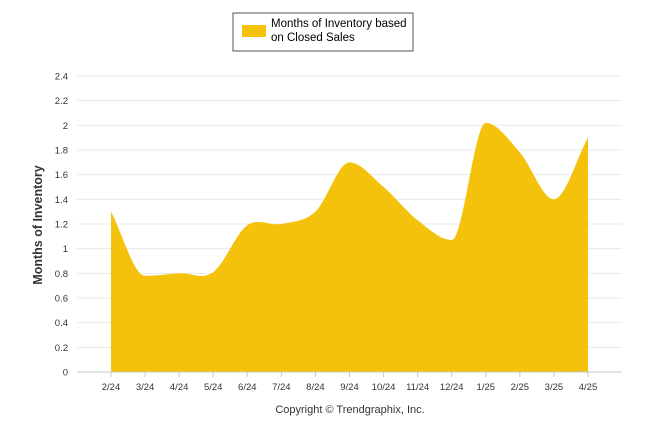 The width and height of the screenshot is (646, 434). What do you see at coordinates (179, 387) in the screenshot?
I see `x-tick-label: 4/24` at bounding box center [179, 387].